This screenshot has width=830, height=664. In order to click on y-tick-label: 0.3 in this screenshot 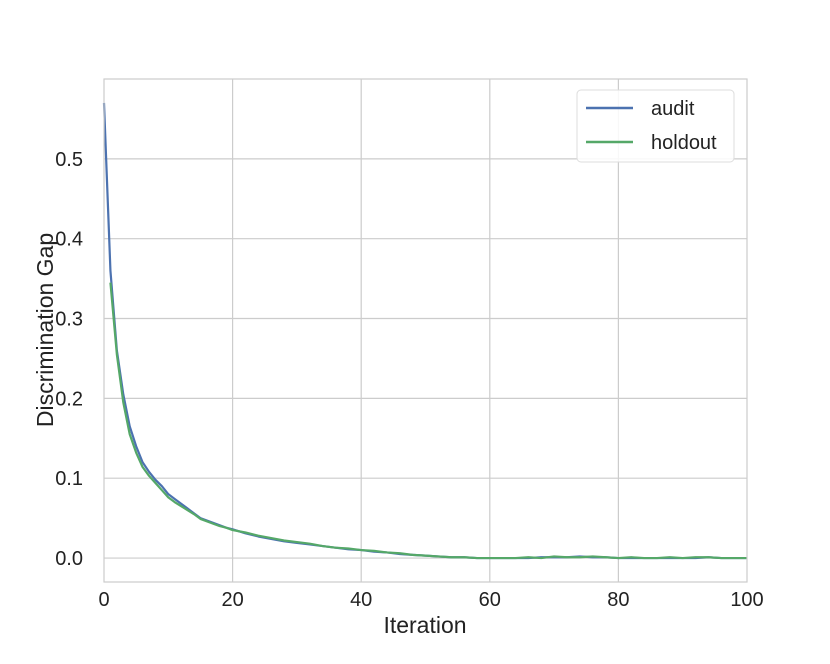, I will do `click(69, 320)`.